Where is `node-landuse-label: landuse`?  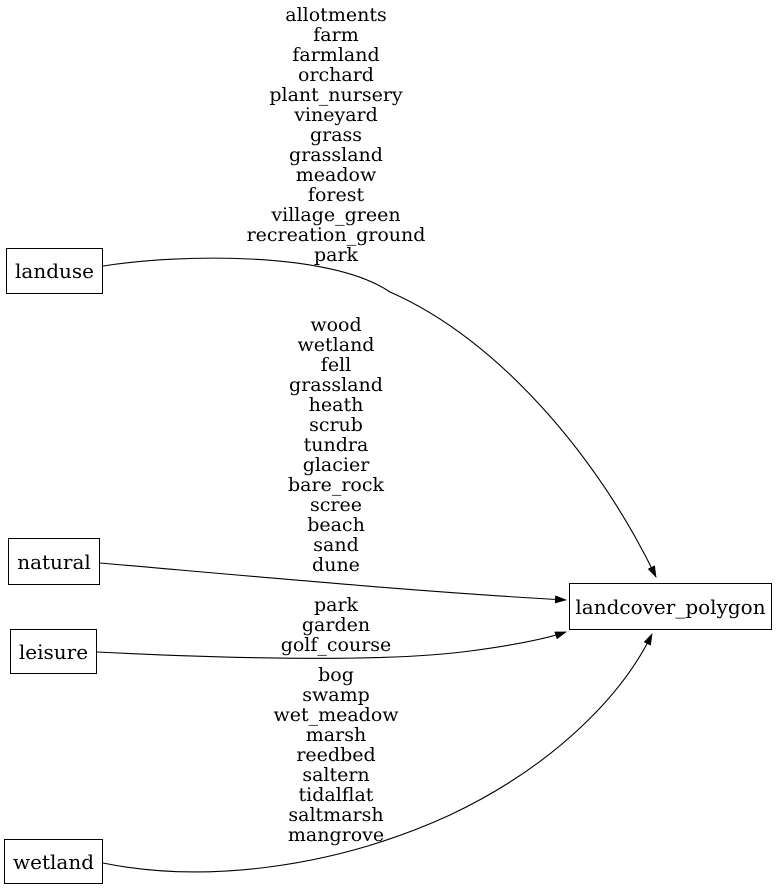
node-landuse-label: landuse is located at coordinates (54, 271).